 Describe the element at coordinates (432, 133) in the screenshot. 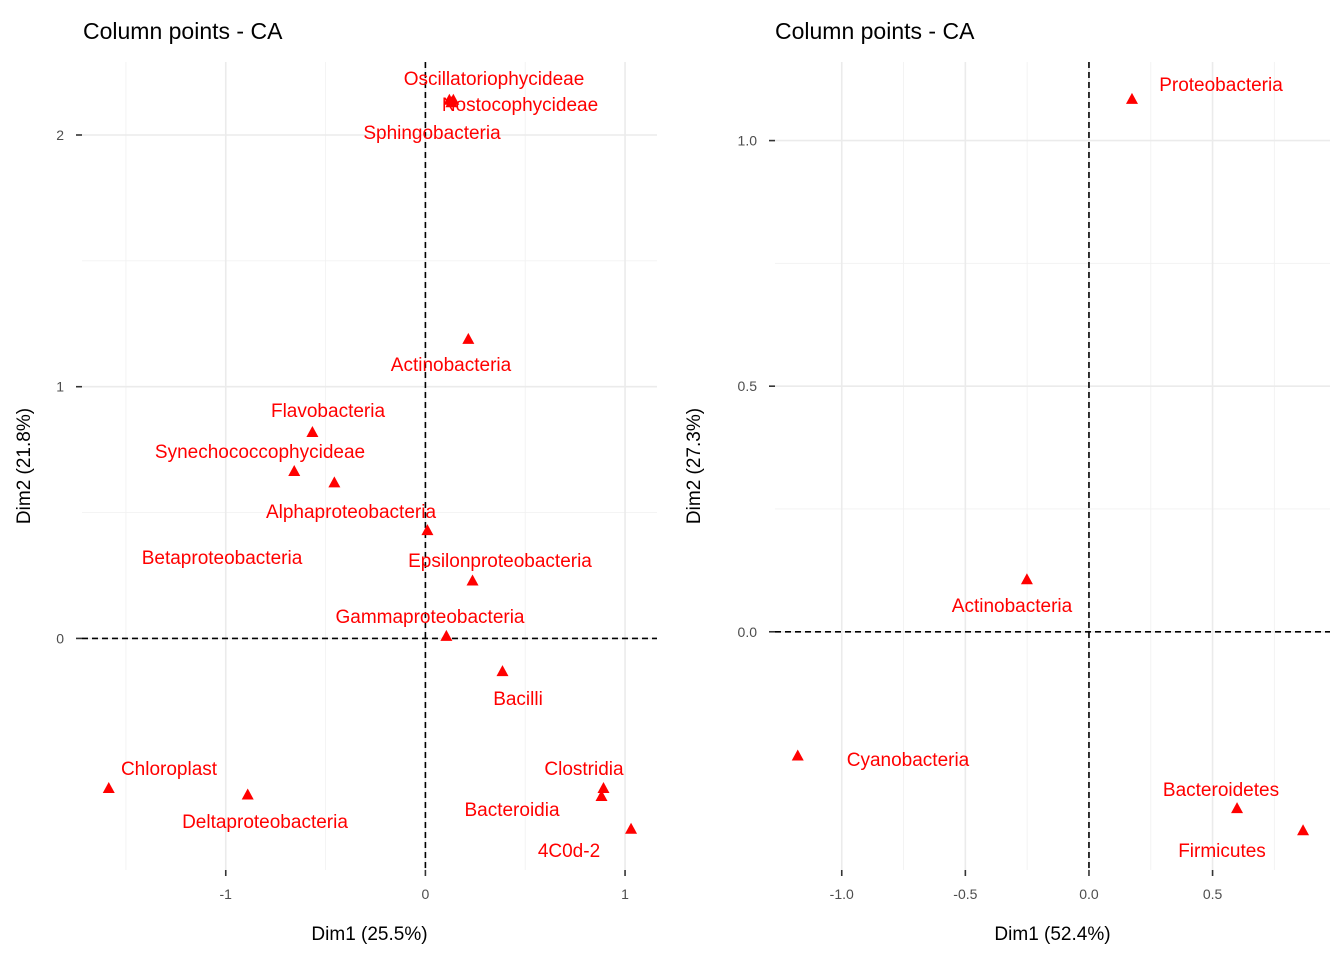

I see `point-label: Sphingobacteria` at that location.